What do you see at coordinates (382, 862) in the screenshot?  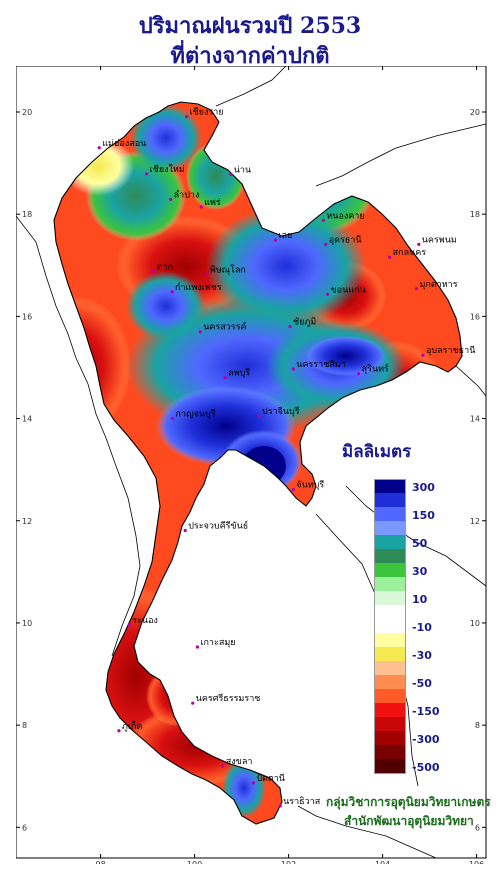 I see `lon-tick-label: 104` at bounding box center [382, 862].